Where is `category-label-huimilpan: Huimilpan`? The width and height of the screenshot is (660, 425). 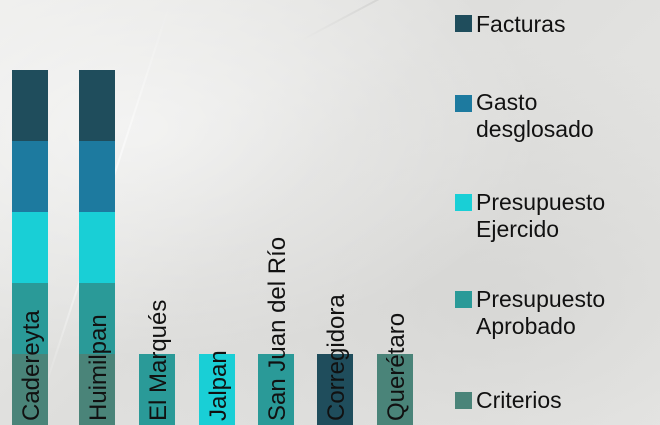 category-label-huimilpan: Huimilpan is located at coordinates (98, 367).